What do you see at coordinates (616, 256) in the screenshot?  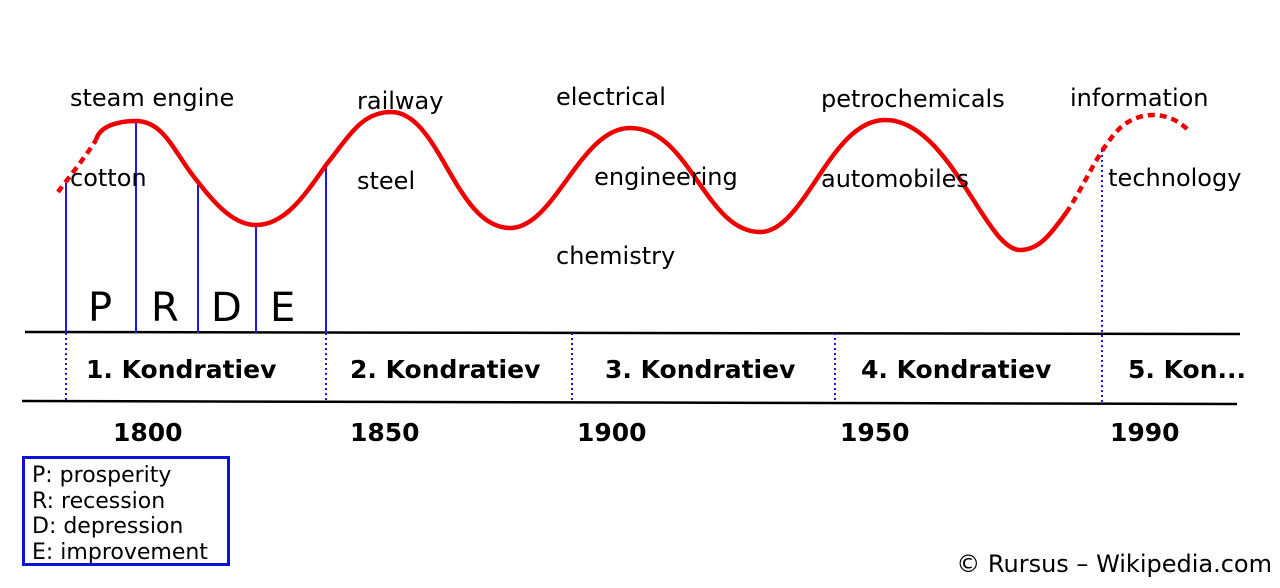 I see `innovation-line: chemistry` at bounding box center [616, 256].